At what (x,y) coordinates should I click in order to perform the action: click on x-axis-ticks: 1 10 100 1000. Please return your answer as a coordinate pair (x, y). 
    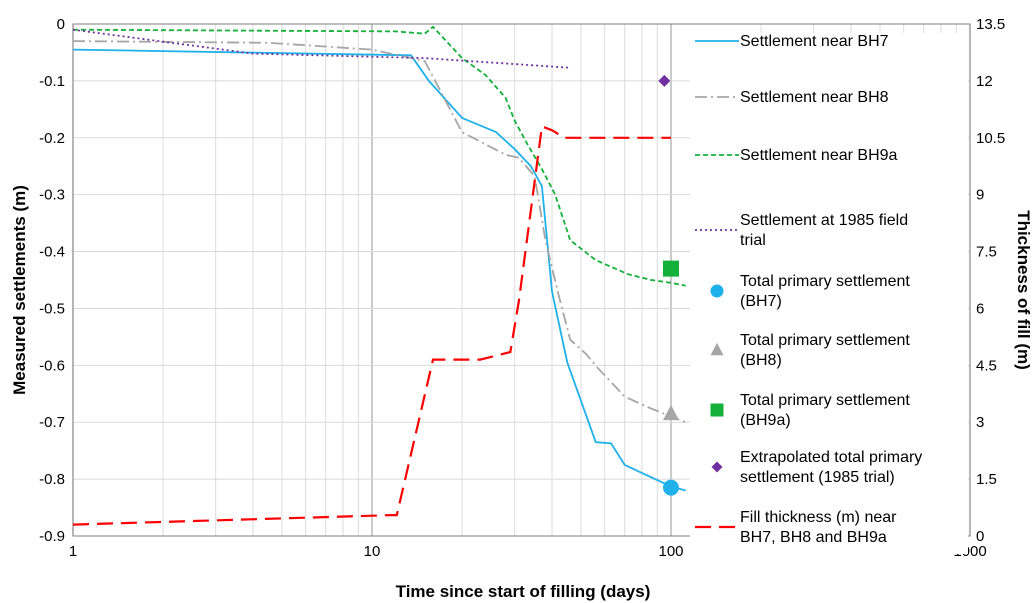
    Looking at the image, I should click on (528, 551).